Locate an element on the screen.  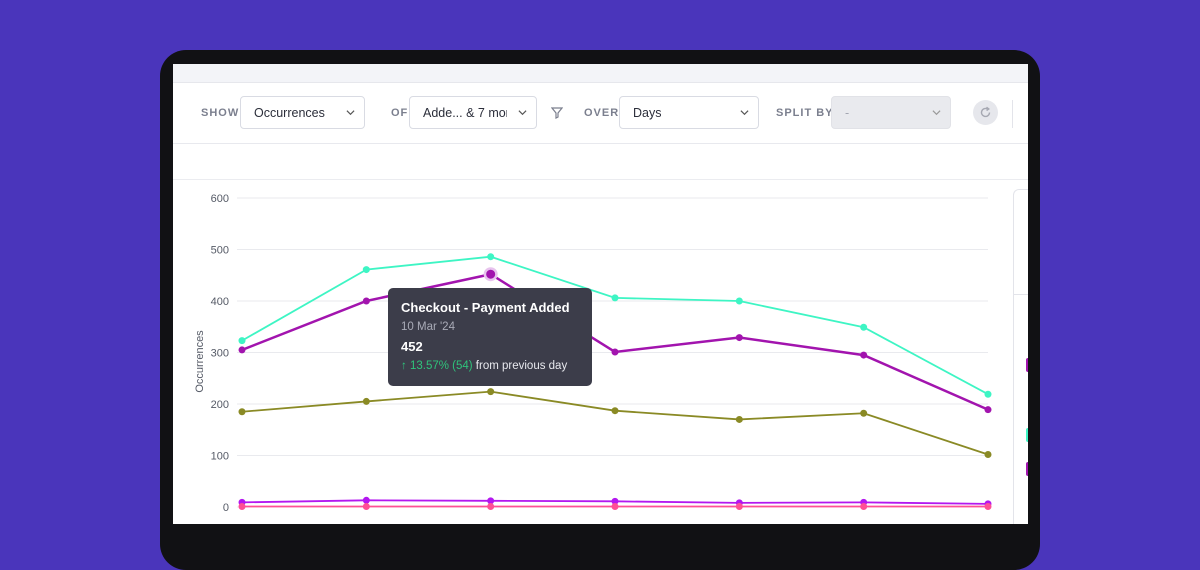
interval-select: Days is located at coordinates (689, 112).